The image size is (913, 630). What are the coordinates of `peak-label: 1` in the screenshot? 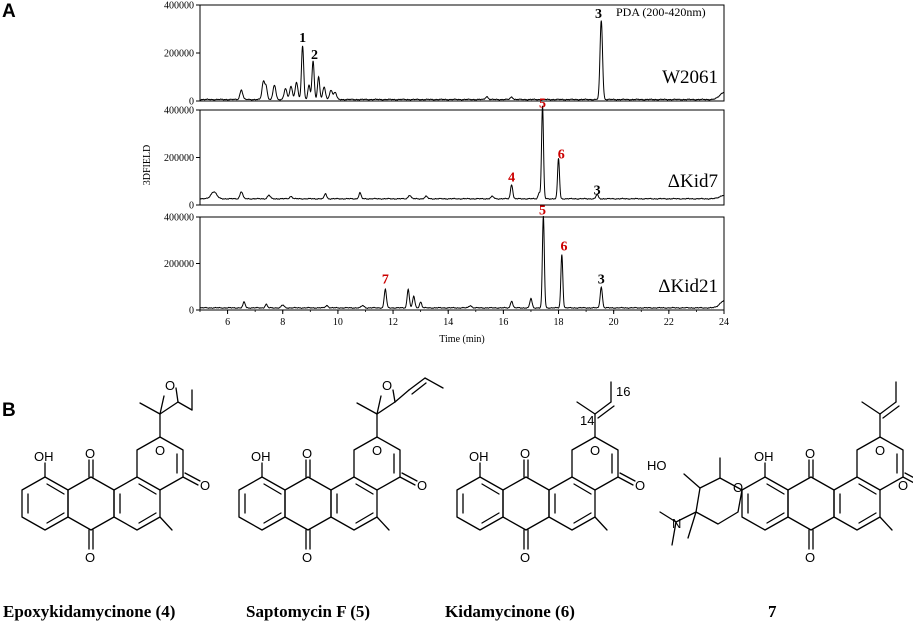 It's located at (302, 38).